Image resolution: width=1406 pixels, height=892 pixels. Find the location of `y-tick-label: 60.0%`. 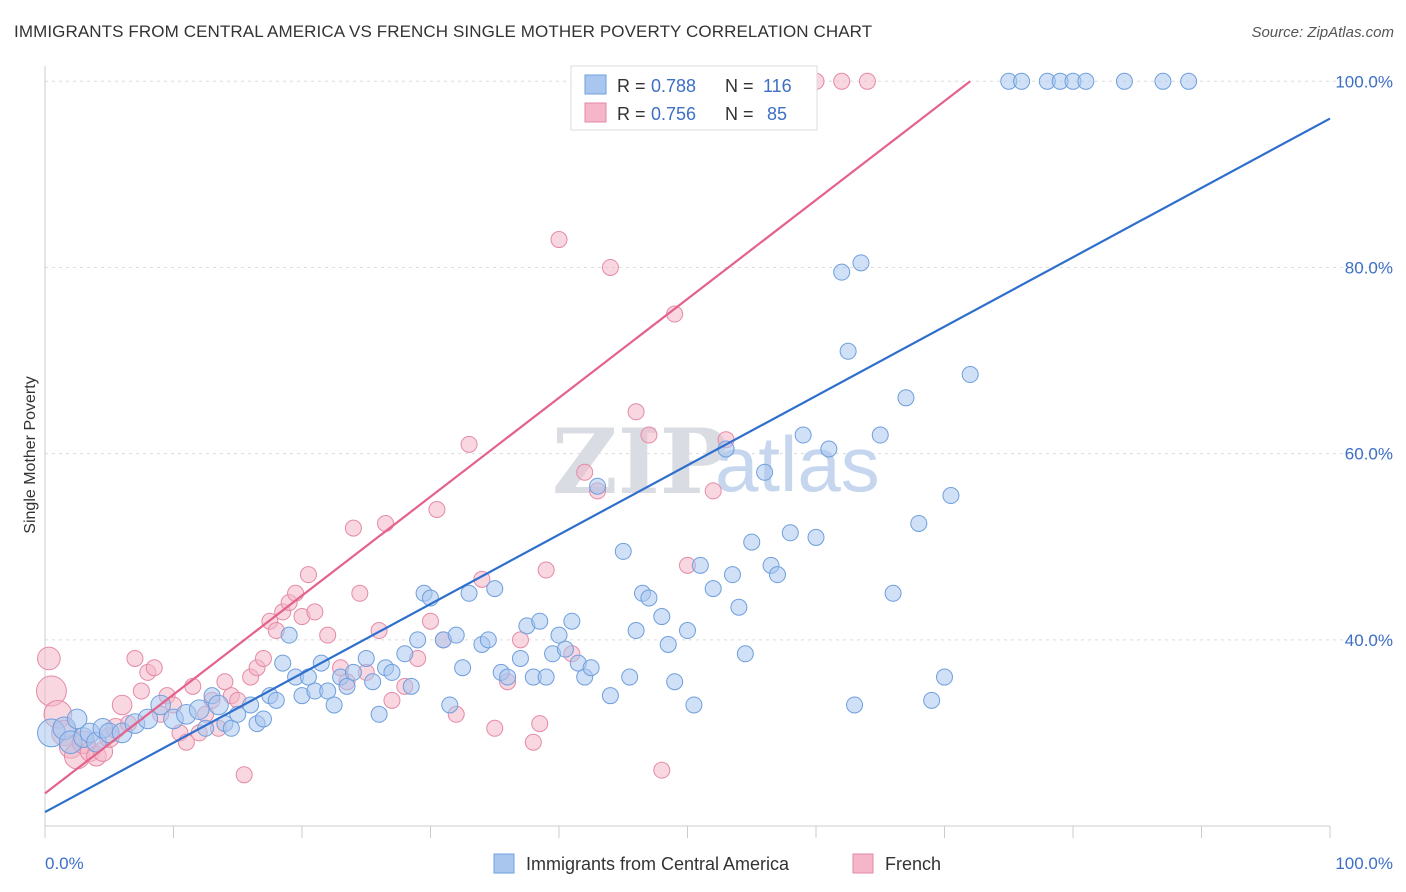

y-tick-label: 60.0% is located at coordinates (1369, 454).